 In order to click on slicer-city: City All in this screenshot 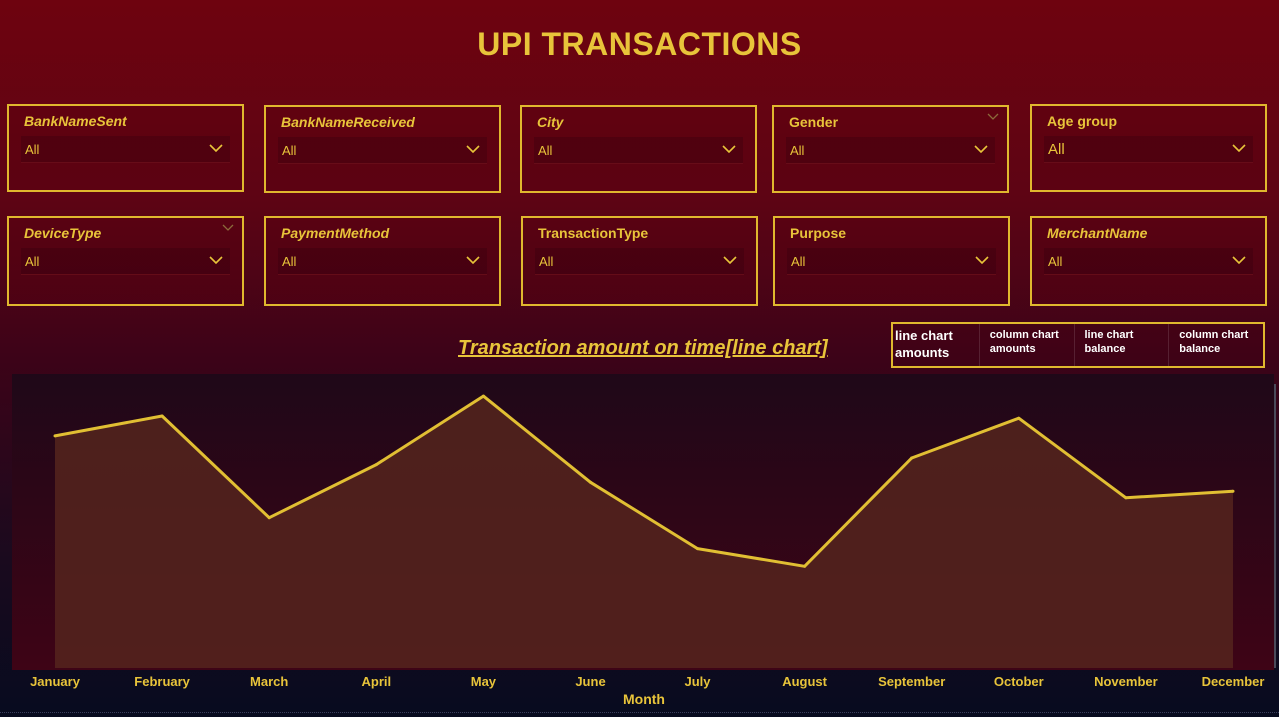, I will do `click(638, 149)`.